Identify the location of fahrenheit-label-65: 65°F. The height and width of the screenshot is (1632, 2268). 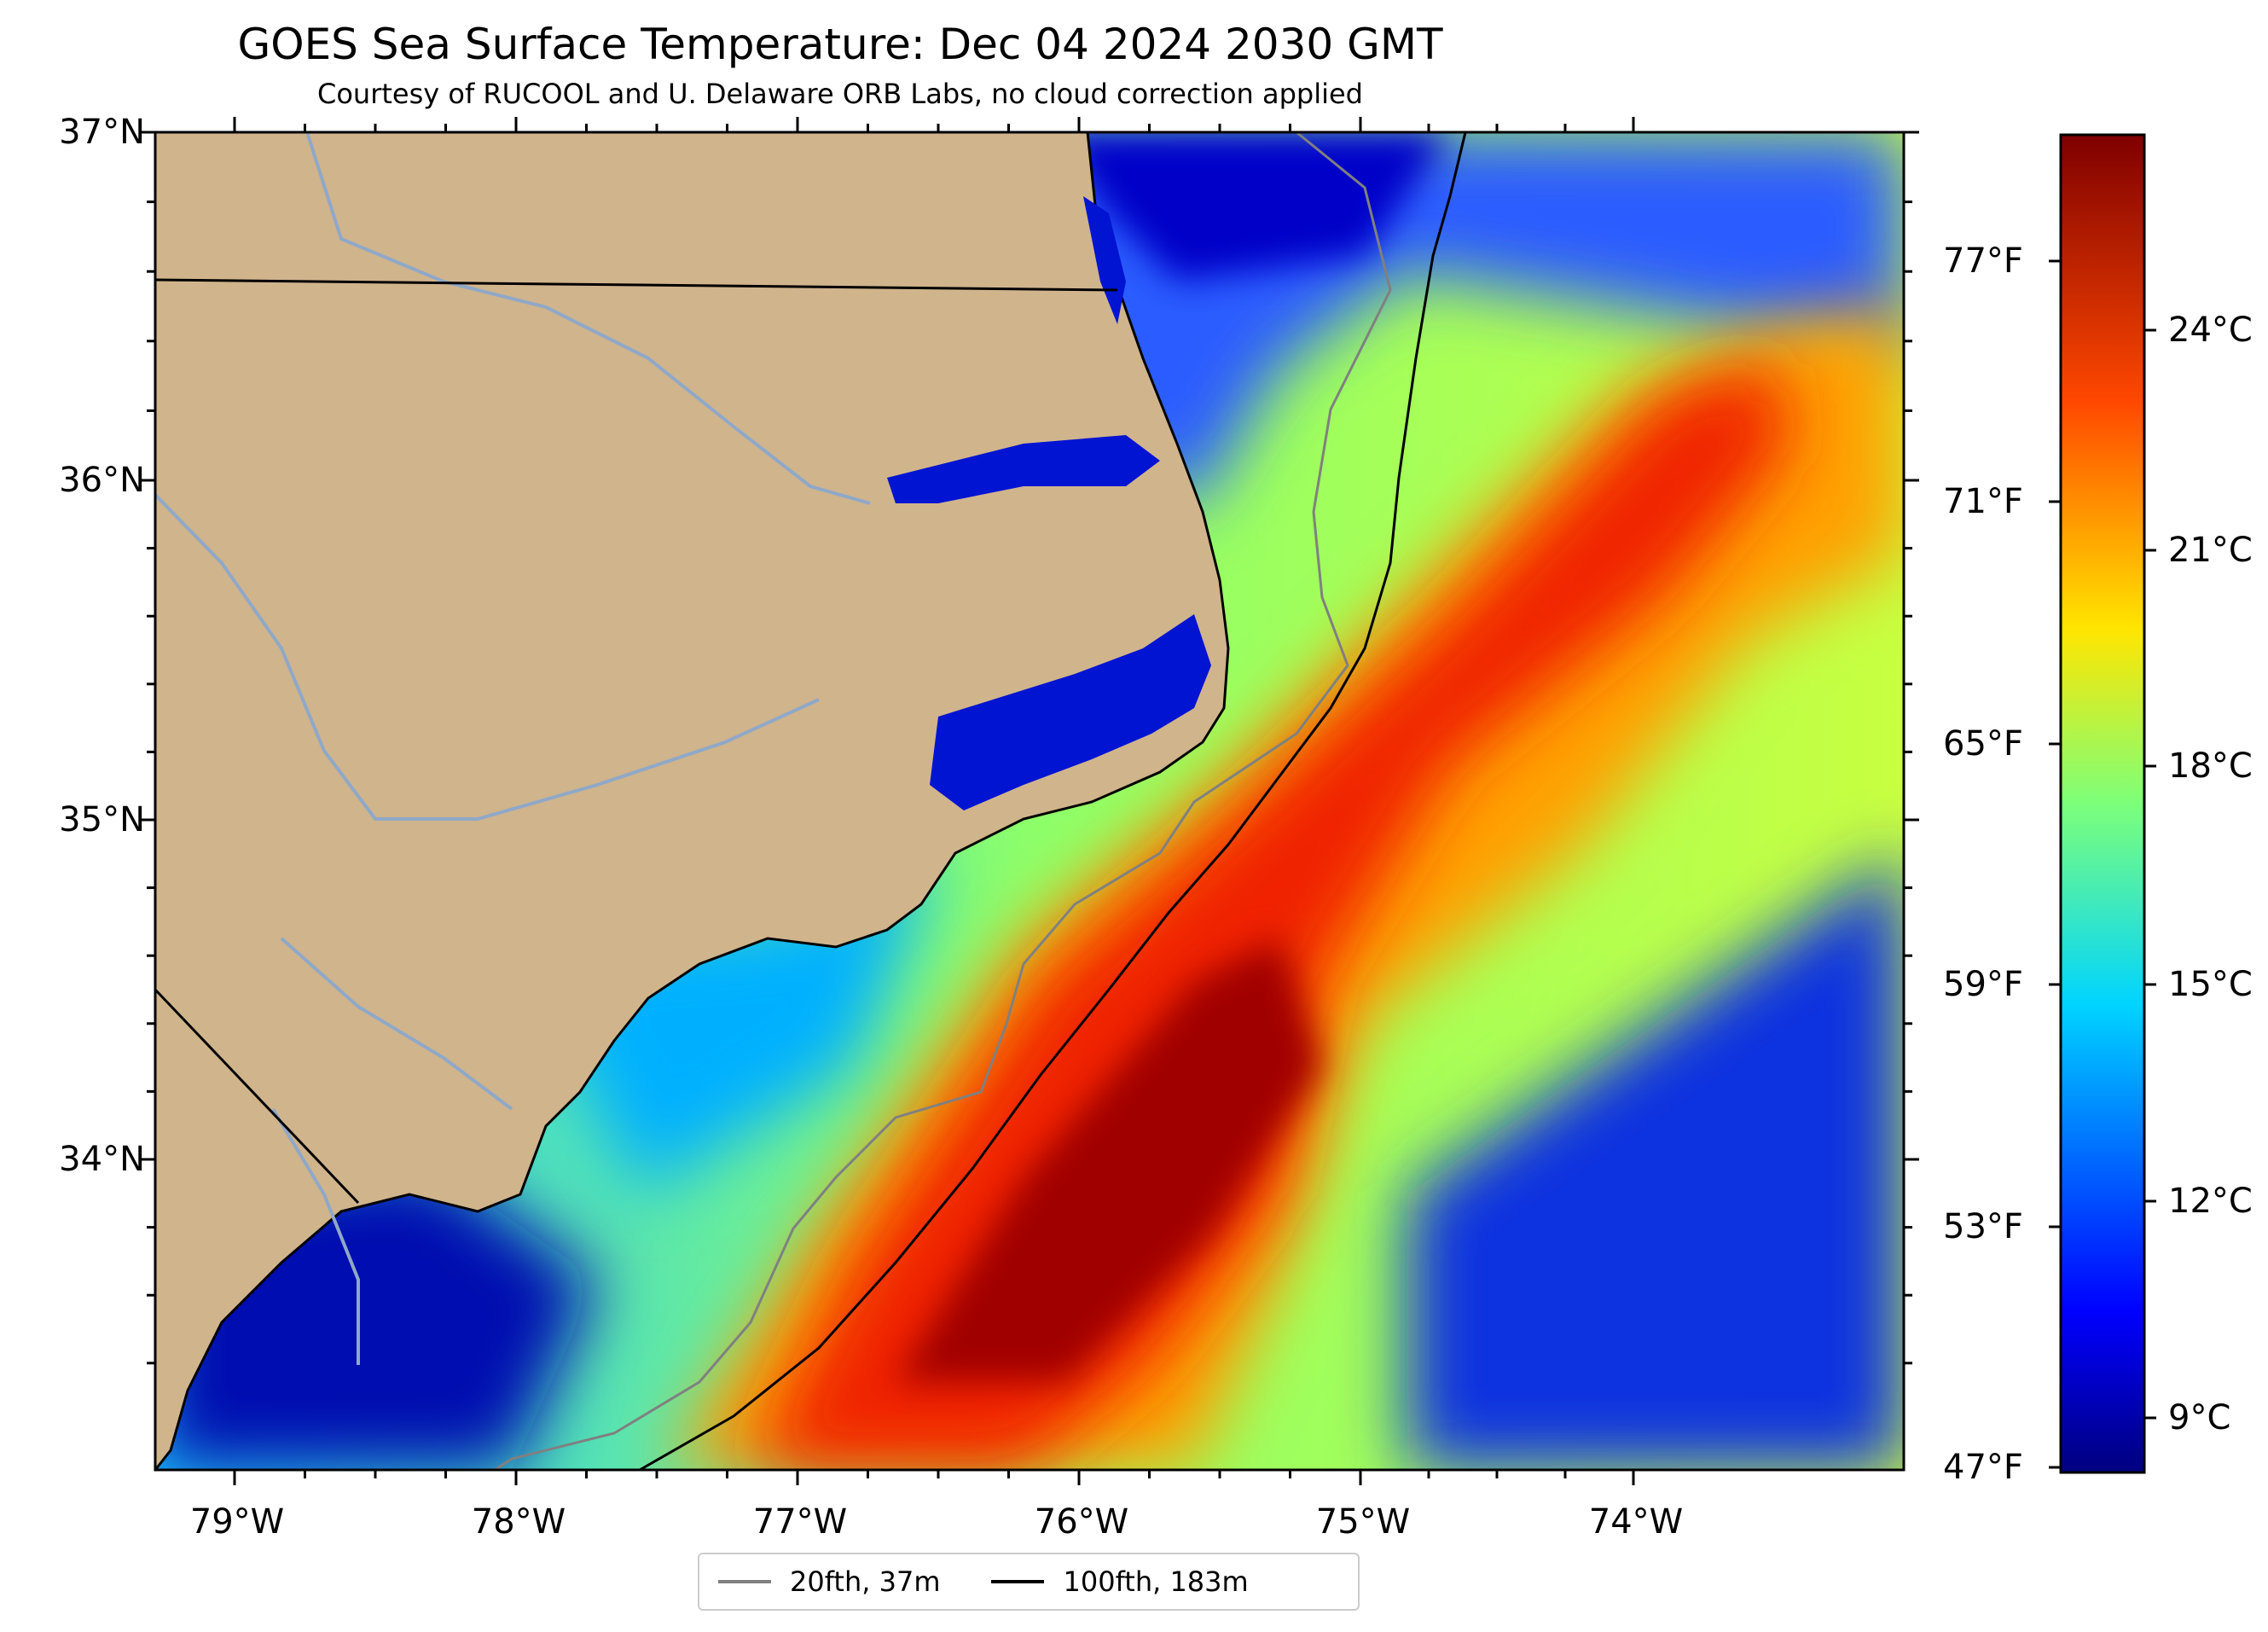
(1983, 744).